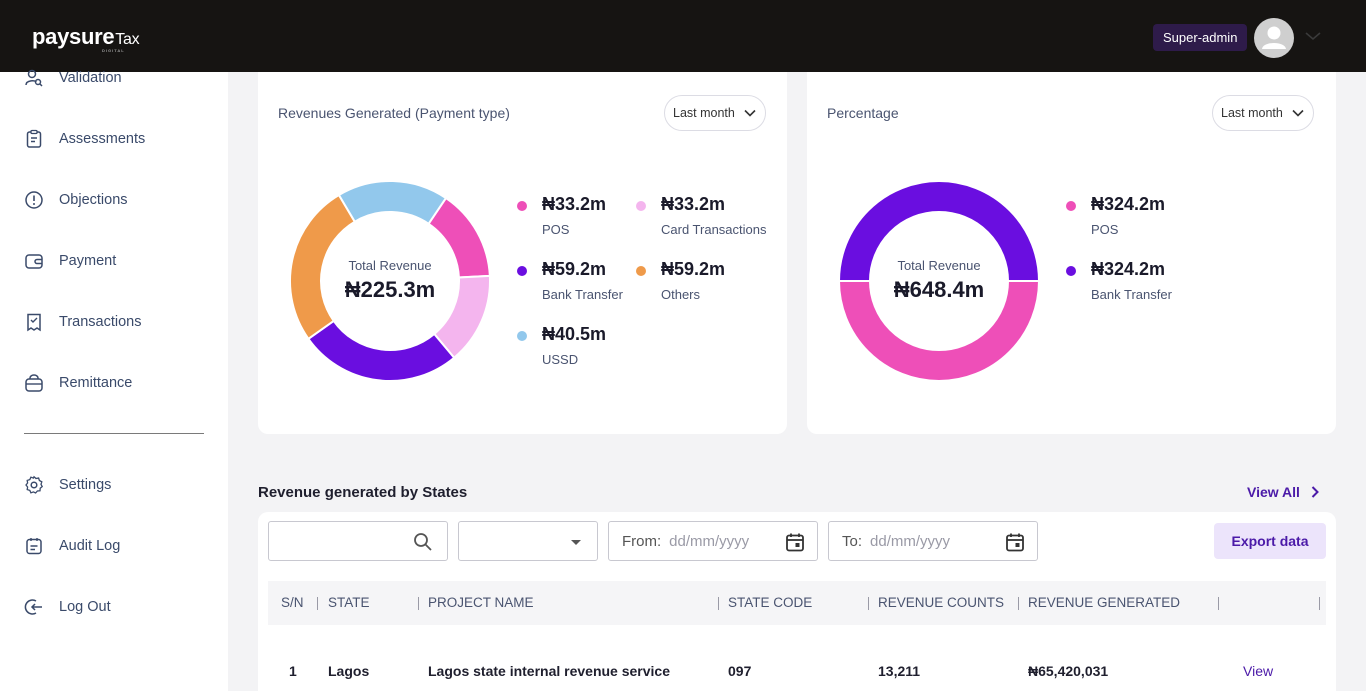  What do you see at coordinates (33, 607) in the screenshot?
I see `logout-icon` at bounding box center [33, 607].